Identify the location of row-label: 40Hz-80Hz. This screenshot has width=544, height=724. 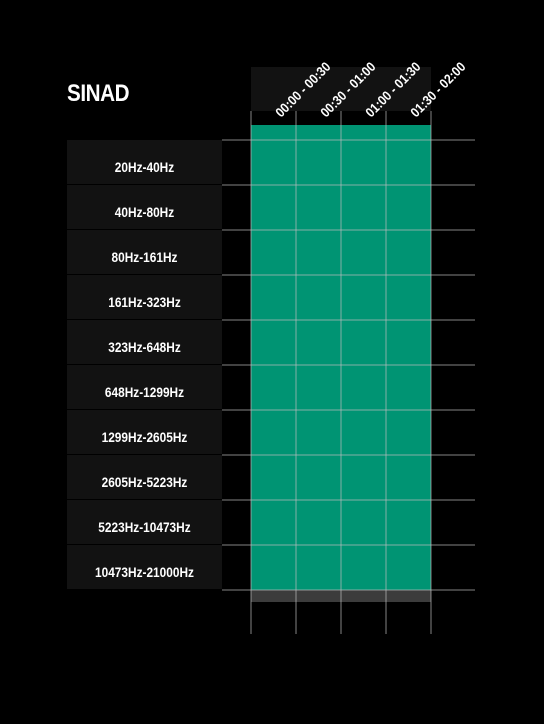
(144, 212).